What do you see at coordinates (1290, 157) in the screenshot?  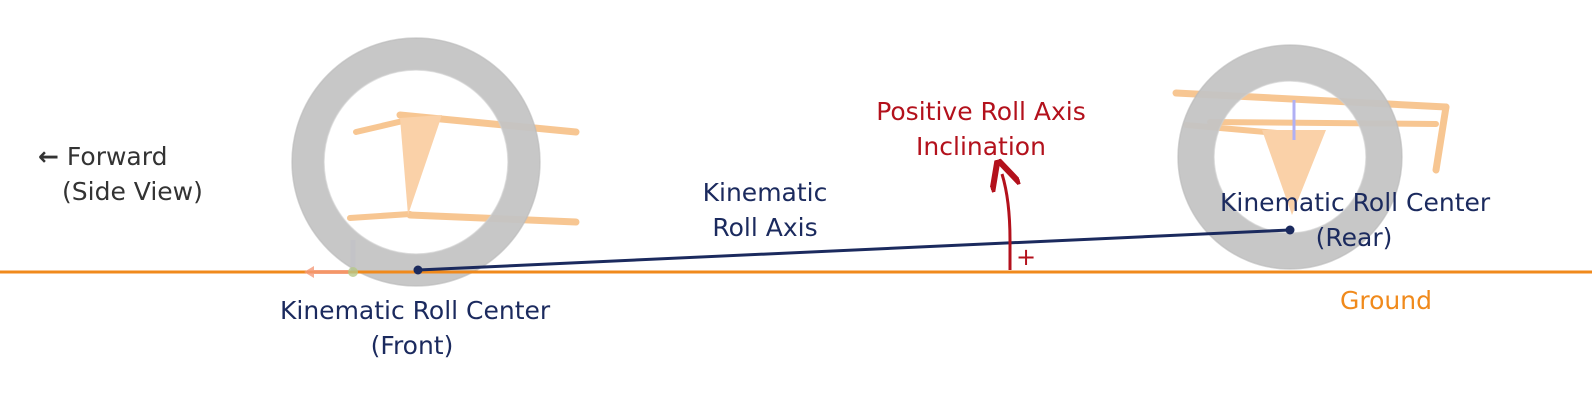 I see `rear-tire` at bounding box center [1290, 157].